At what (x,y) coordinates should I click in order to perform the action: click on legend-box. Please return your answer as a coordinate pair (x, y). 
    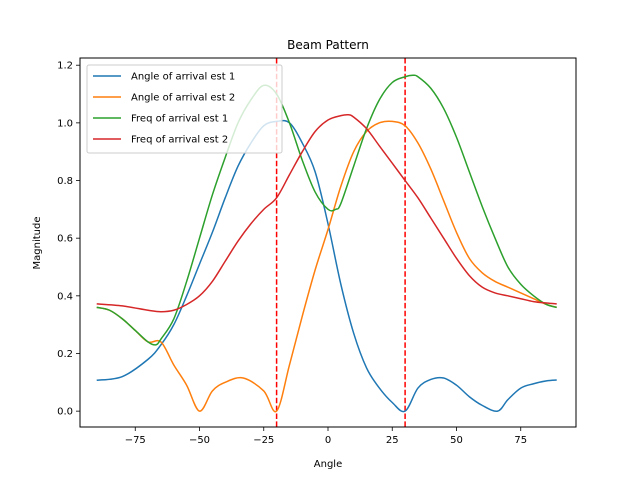
    Looking at the image, I should click on (184, 109).